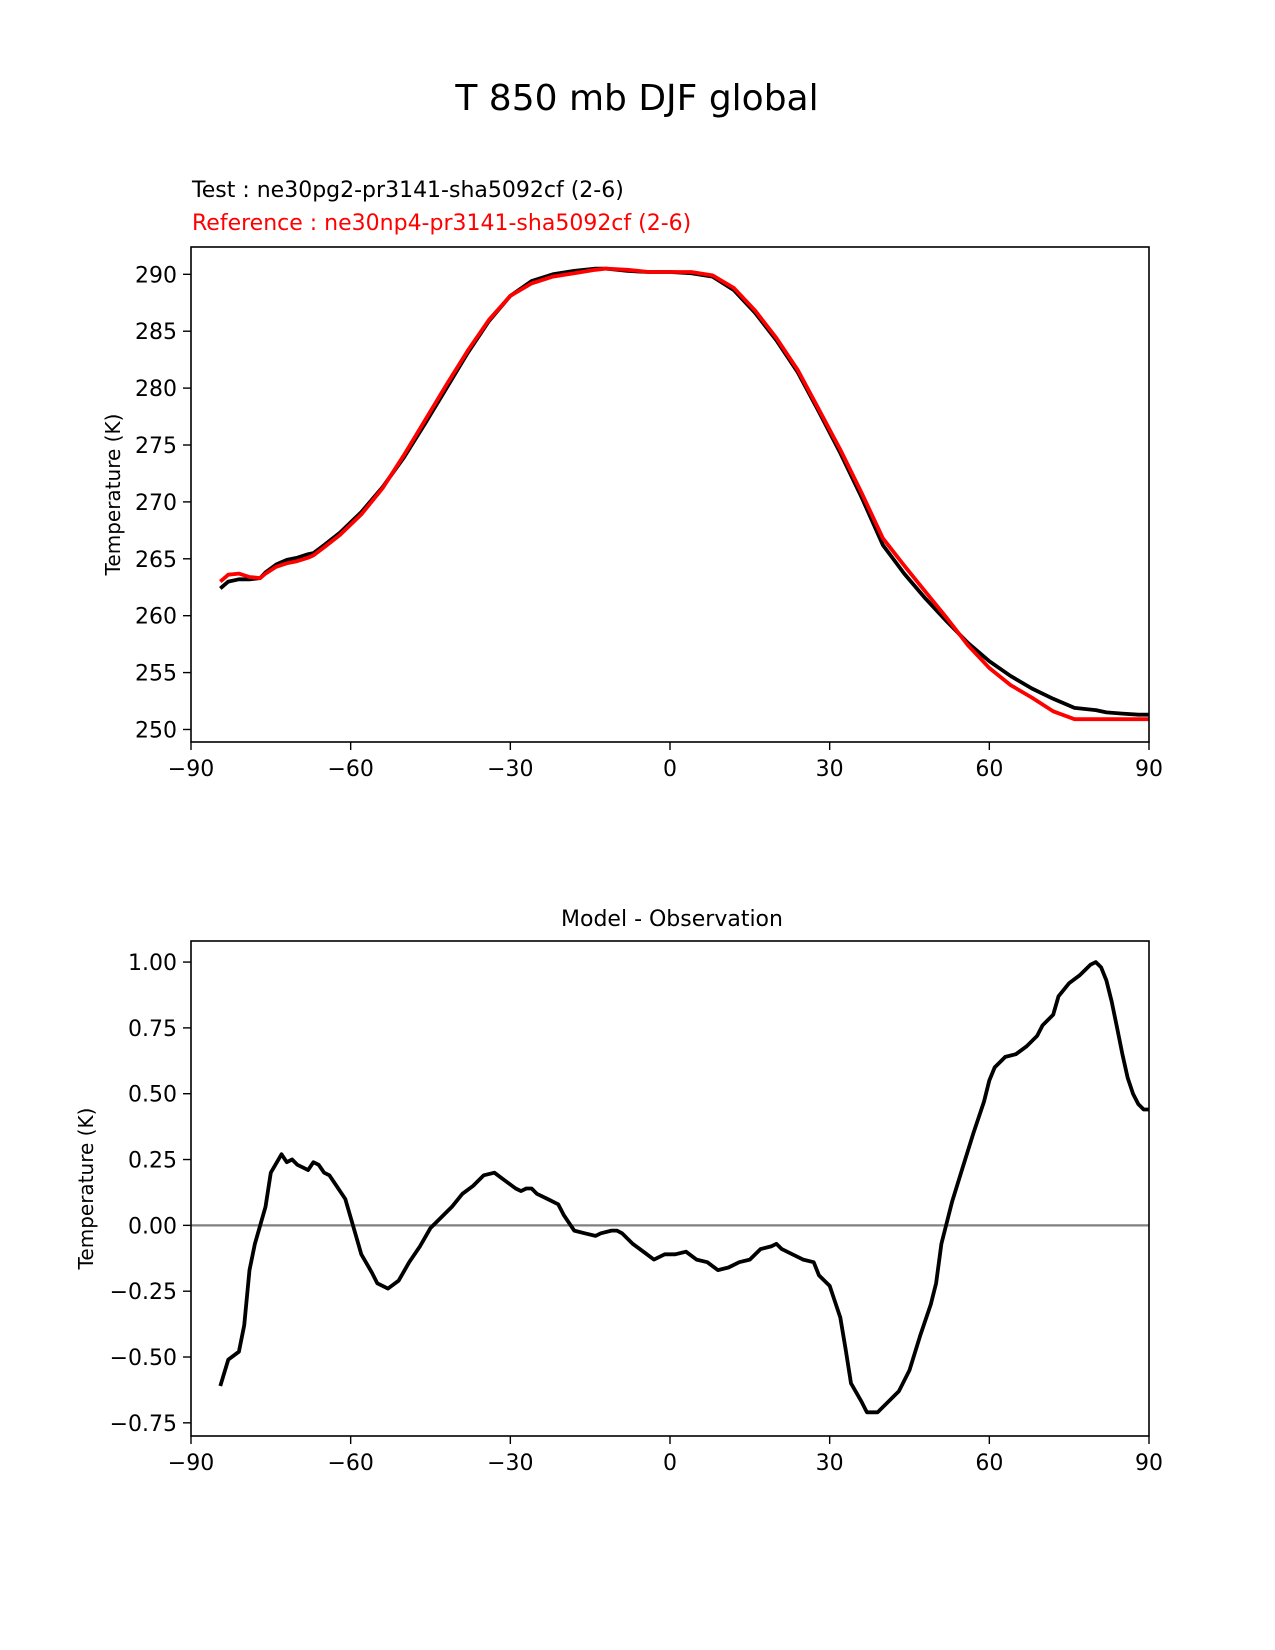 This screenshot has width=1275, height=1650. I want to click on y-tick-label: −0.75, so click(143, 1424).